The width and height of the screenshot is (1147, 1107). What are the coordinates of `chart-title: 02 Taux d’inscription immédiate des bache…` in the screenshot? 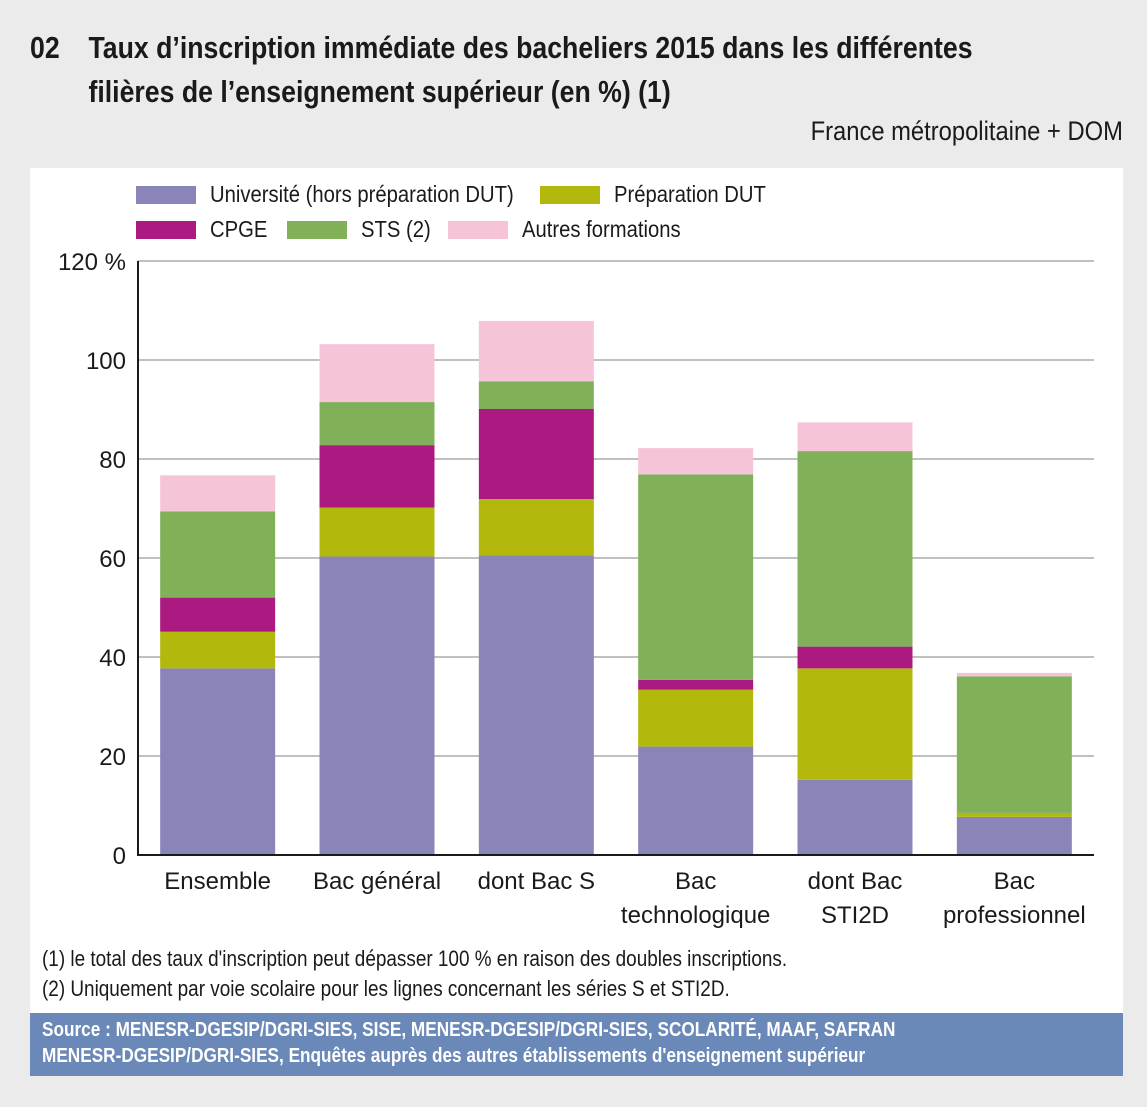 It's located at (503, 70).